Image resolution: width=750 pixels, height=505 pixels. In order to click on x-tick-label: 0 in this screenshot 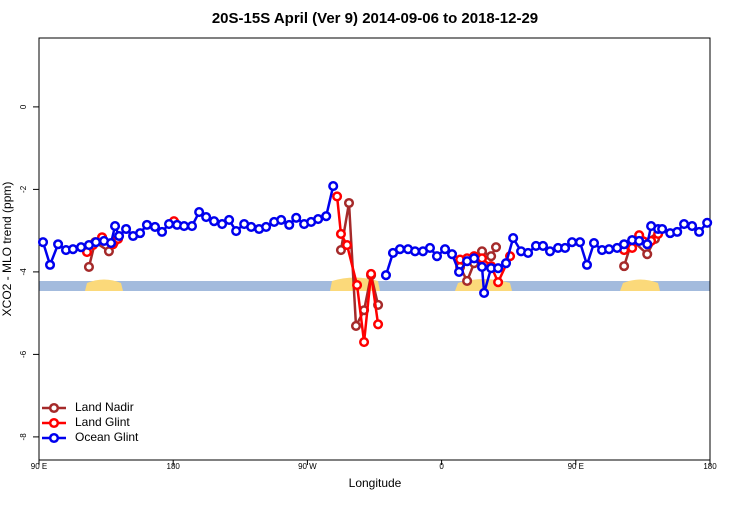, I will do `click(441, 466)`.